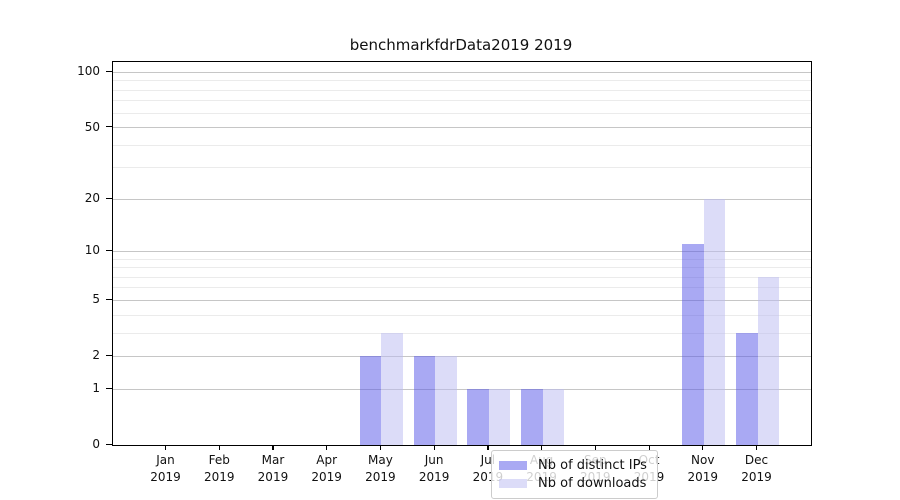 The image size is (900, 500). What do you see at coordinates (96, 299) in the screenshot?
I see `y-tick-label: 5` at bounding box center [96, 299].